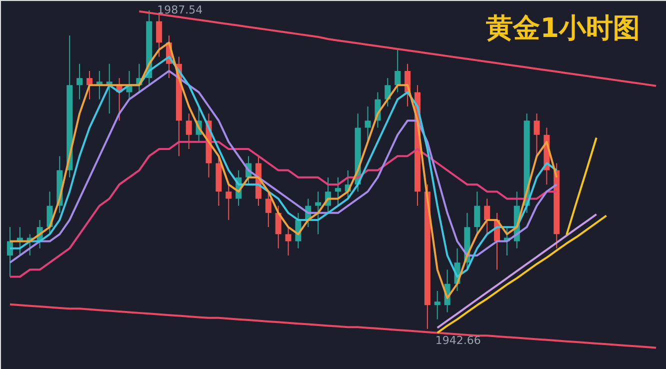 Image resolution: width=666 pixels, height=369 pixels. What do you see at coordinates (562, 28) in the screenshot?
I see `text: 黄金1小时图` at bounding box center [562, 28].